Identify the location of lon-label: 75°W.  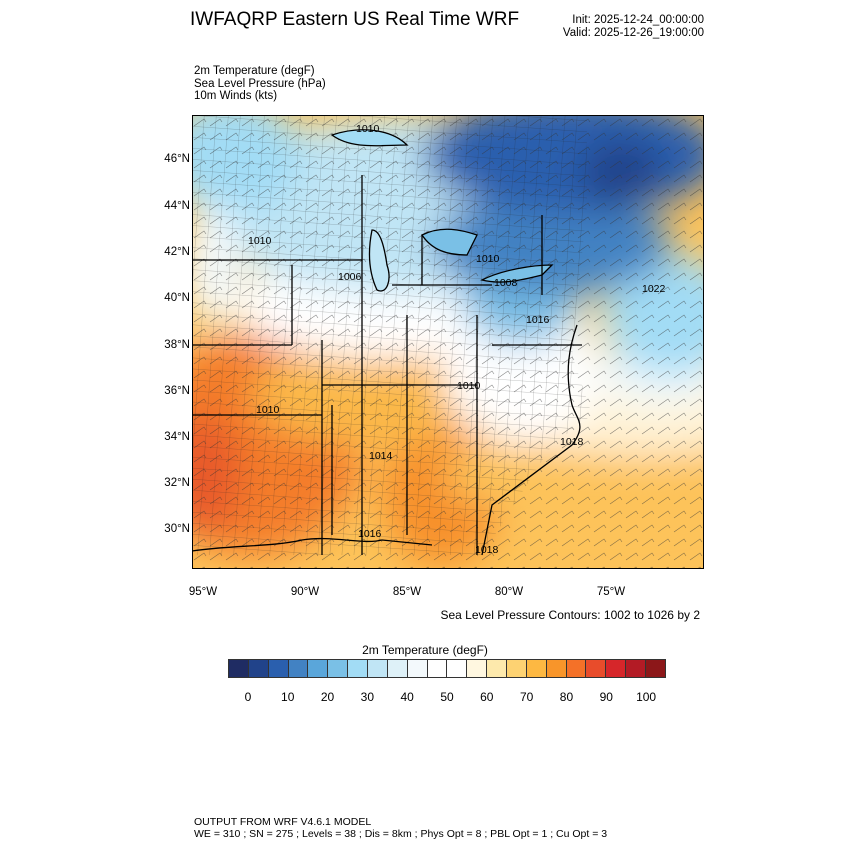
(611, 592).